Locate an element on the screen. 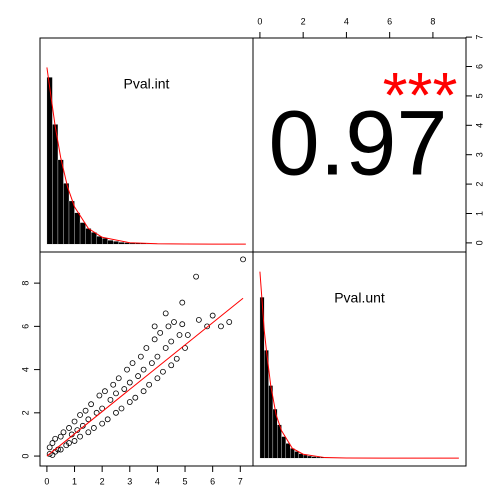 This screenshot has width=504, height=504. panel-label: Pval.unt is located at coordinates (359, 298).